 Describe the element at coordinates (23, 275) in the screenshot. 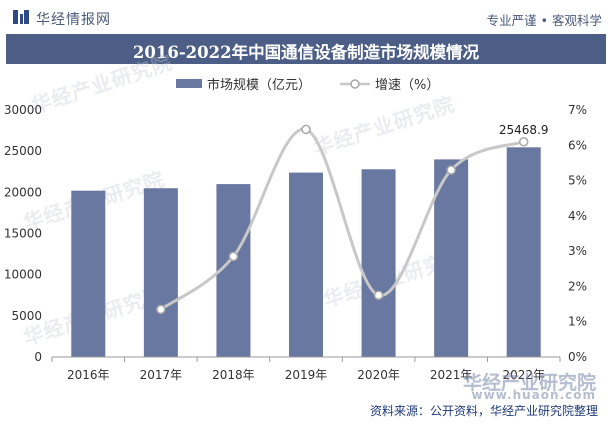

I see `y-left-tick-label: 10000` at that location.